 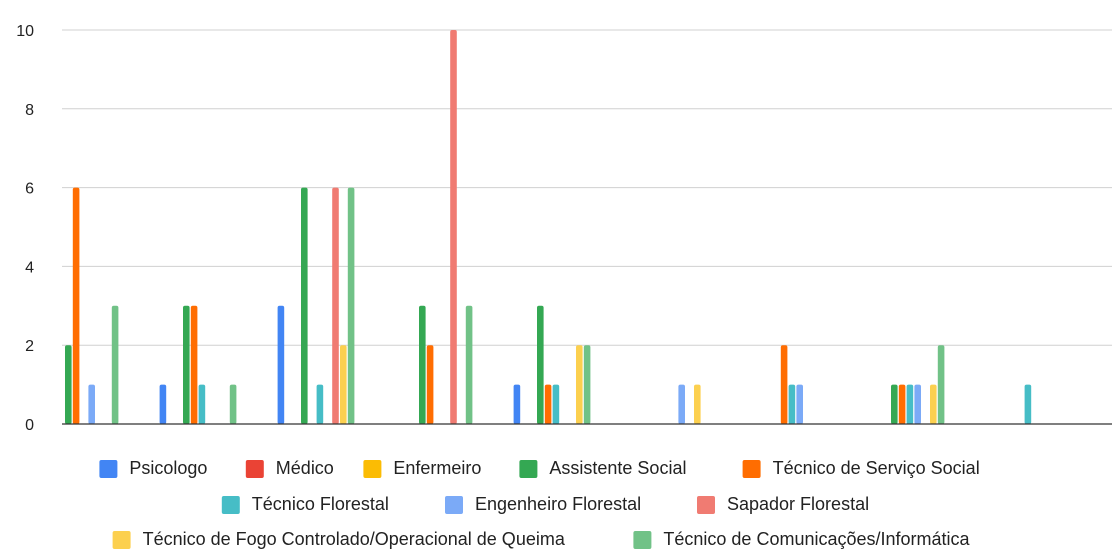 What do you see at coordinates (233, 404) in the screenshot?
I see `bar: Técnico de Comunicações/Informática: 1` at bounding box center [233, 404].